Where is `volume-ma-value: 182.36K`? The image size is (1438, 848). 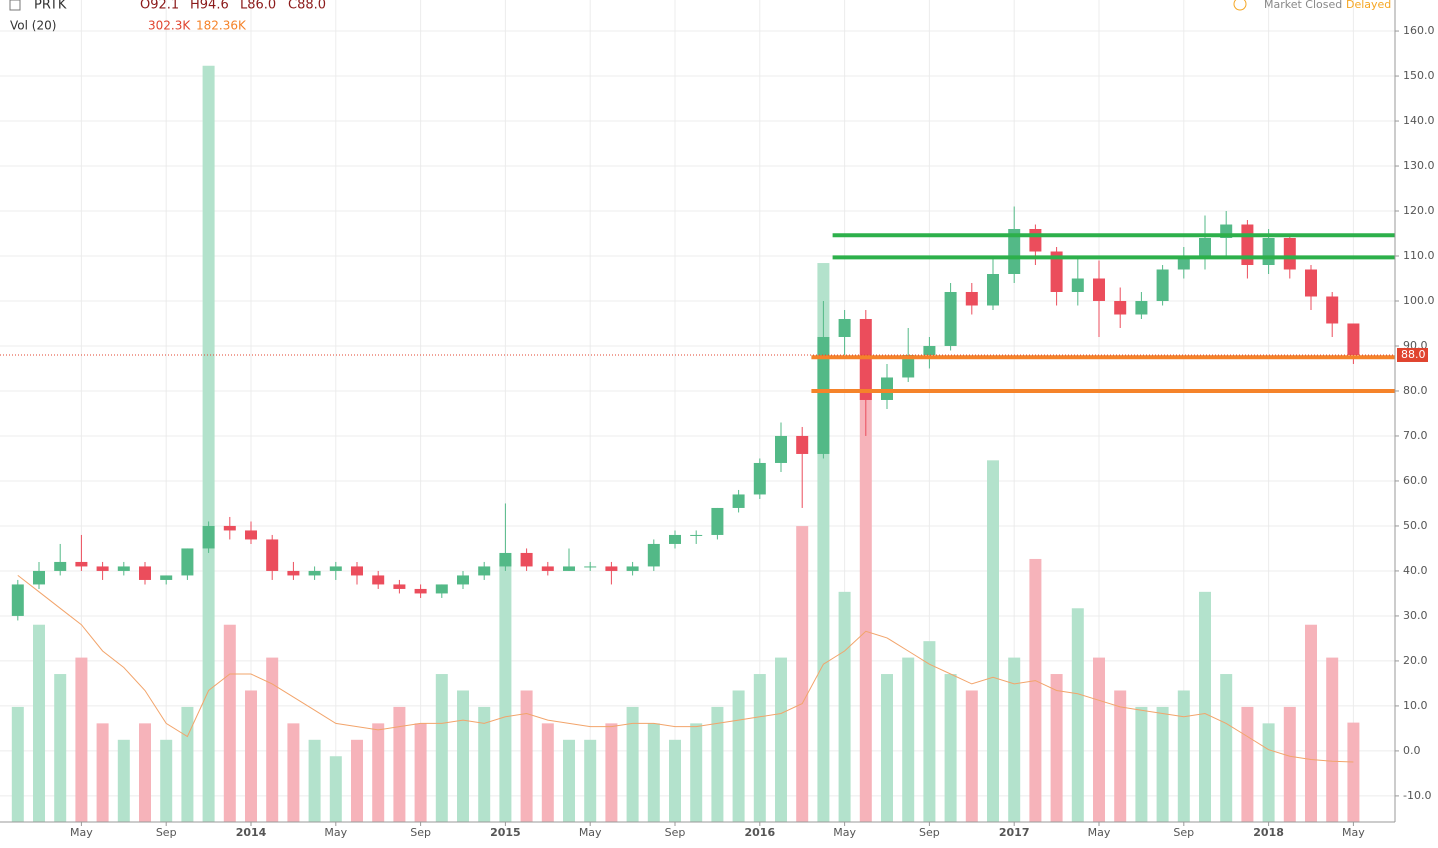 volume-ma-value: 182.36K is located at coordinates (221, 26).